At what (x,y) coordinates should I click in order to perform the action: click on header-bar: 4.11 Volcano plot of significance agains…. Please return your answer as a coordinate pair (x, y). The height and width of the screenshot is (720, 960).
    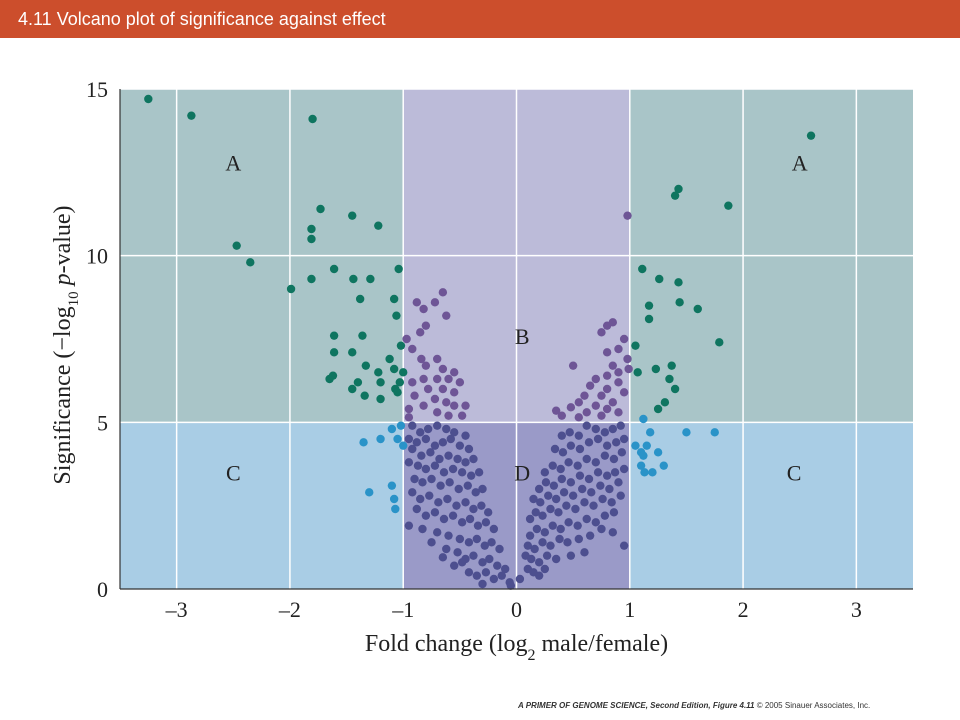
    Looking at the image, I should click on (480, 19).